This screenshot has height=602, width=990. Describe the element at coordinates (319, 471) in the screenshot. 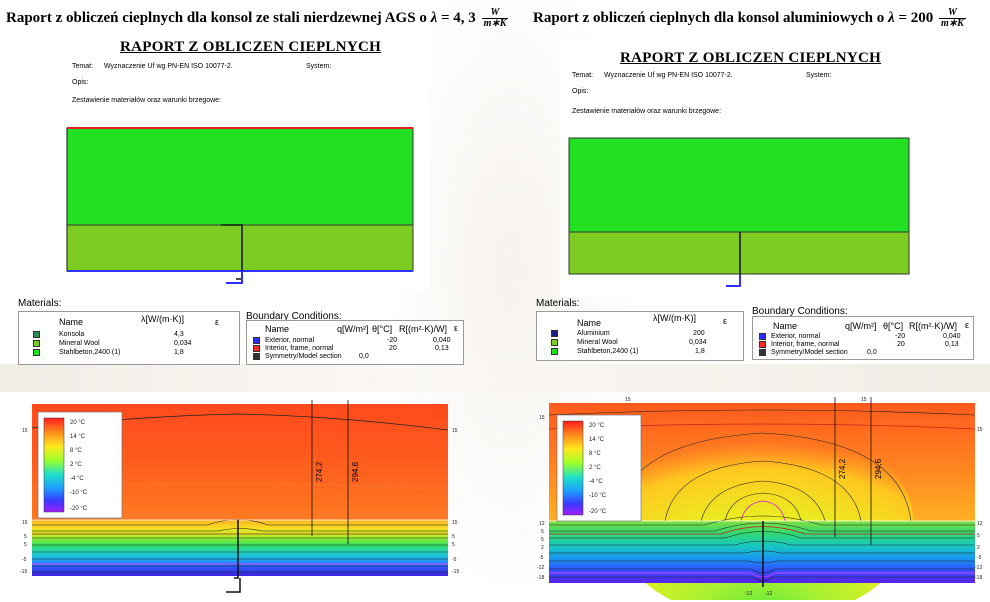

I see `left-dim-a: 274,2` at that location.